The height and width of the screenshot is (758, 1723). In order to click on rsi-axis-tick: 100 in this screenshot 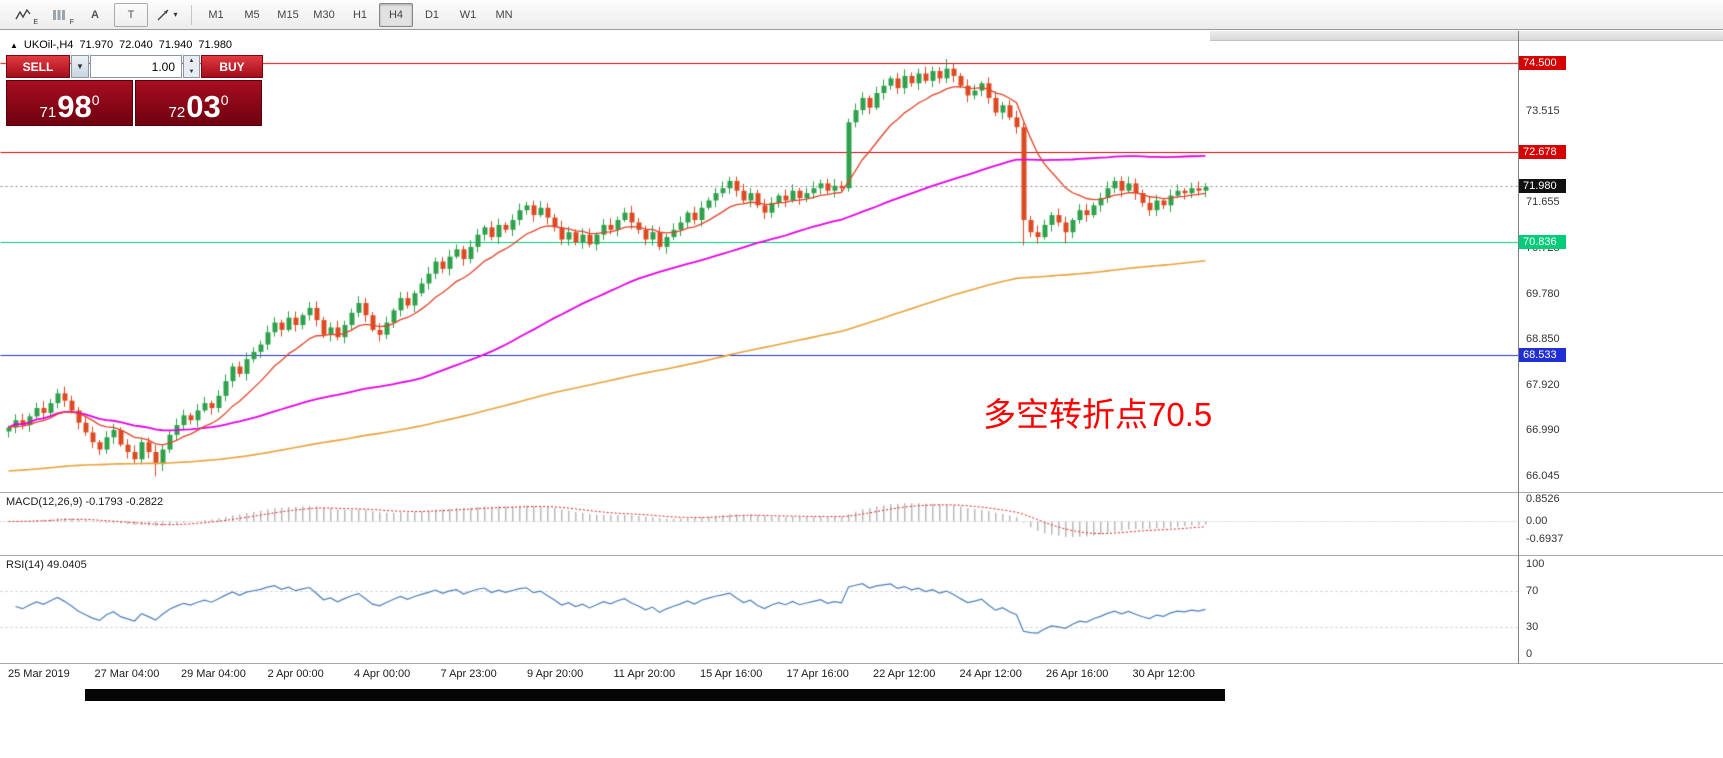, I will do `click(1535, 564)`.